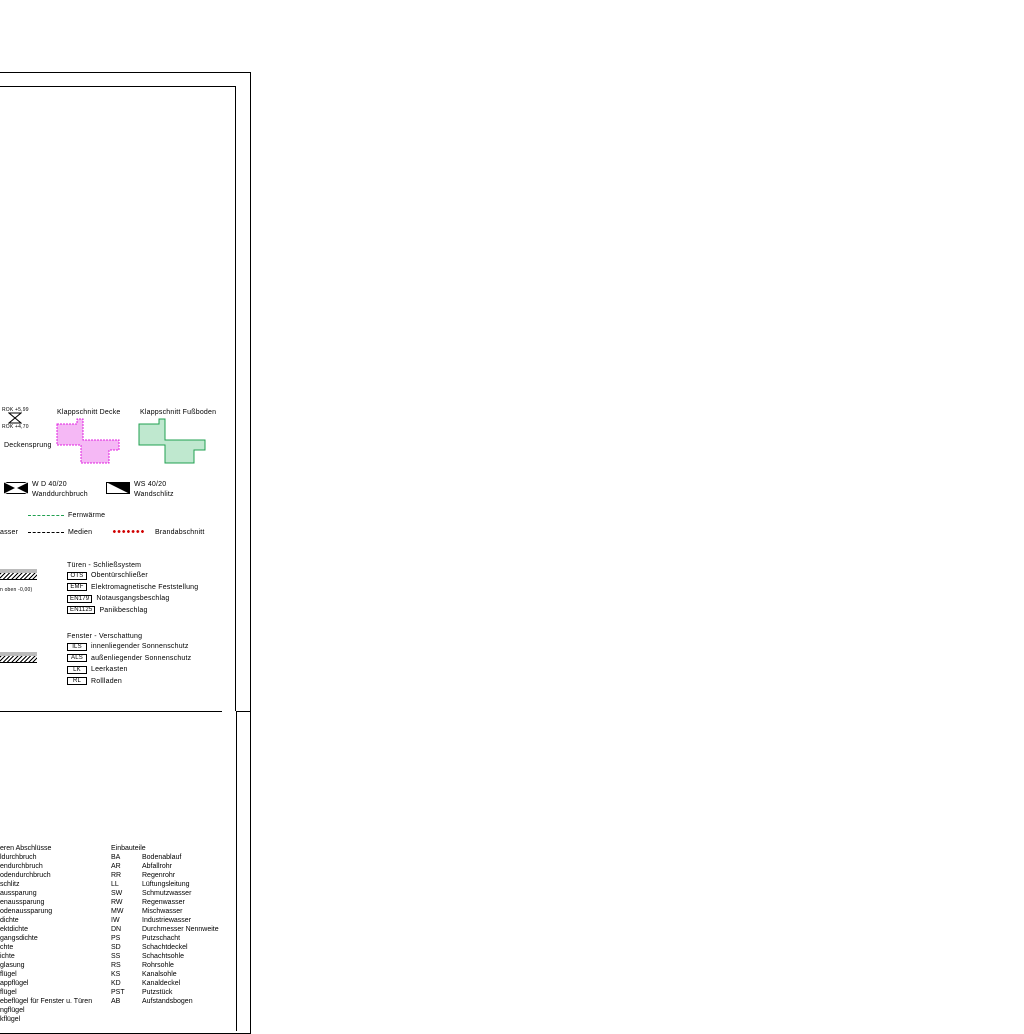 The height and width of the screenshot is (1034, 1024). I want to click on legend-item: EN1125 Panikbeschlag, so click(132, 611).